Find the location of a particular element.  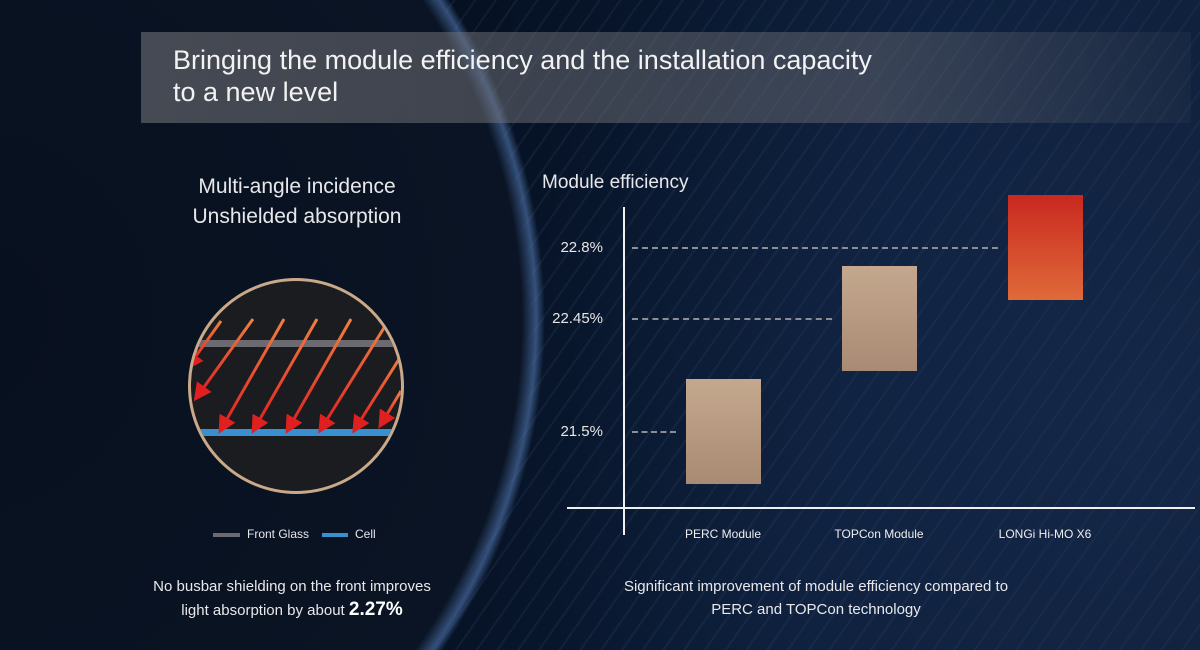

legend-label-front-glass: Front Glass is located at coordinates (278, 534).